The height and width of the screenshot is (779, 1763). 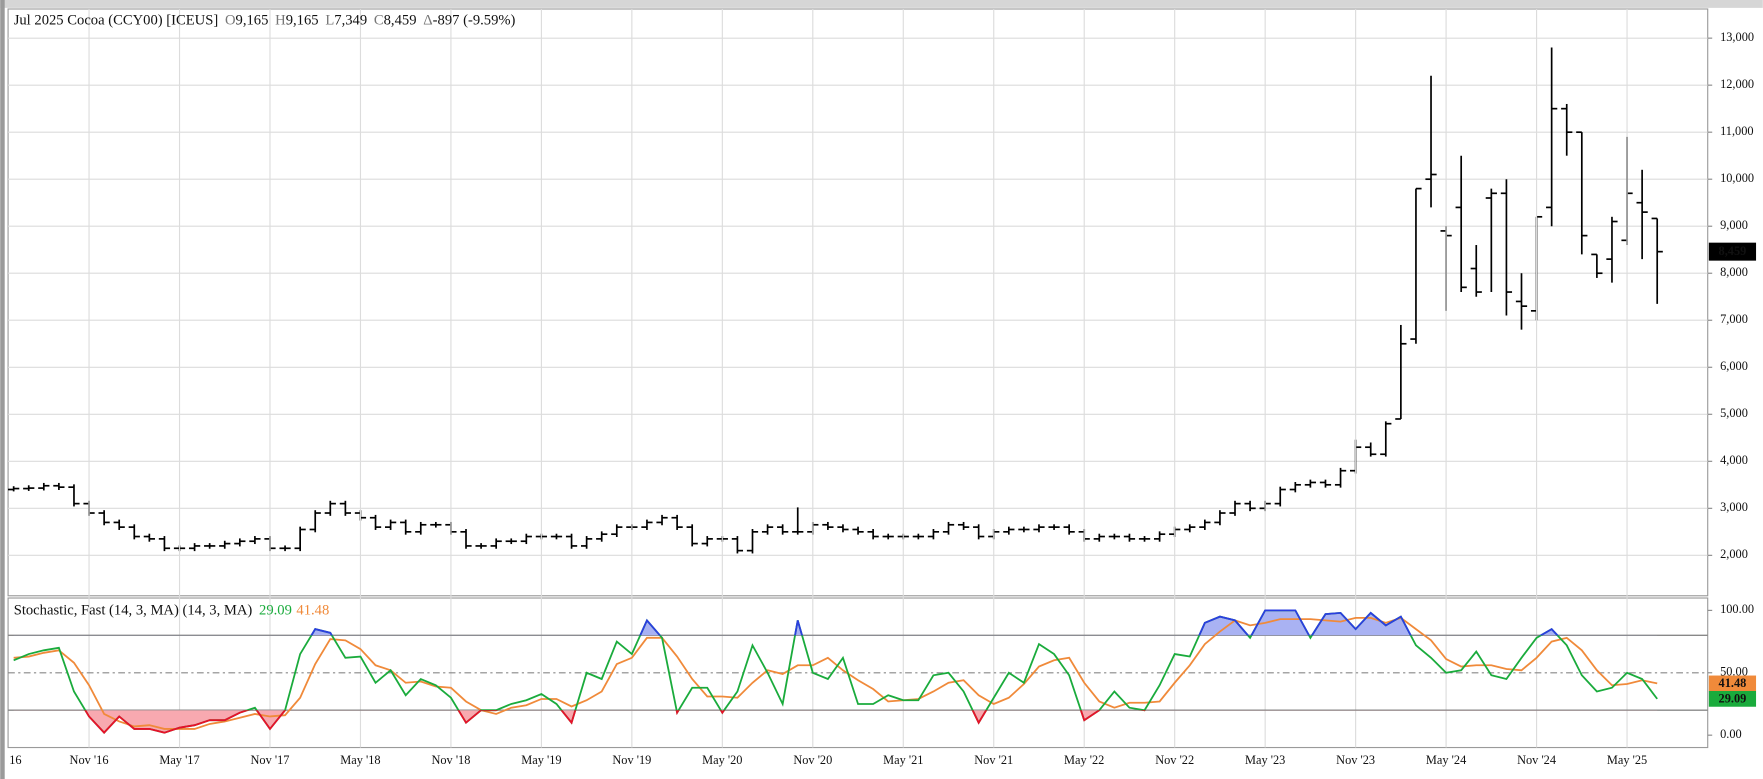 What do you see at coordinates (360, 760) in the screenshot?
I see `x-tick-label: May '18` at bounding box center [360, 760].